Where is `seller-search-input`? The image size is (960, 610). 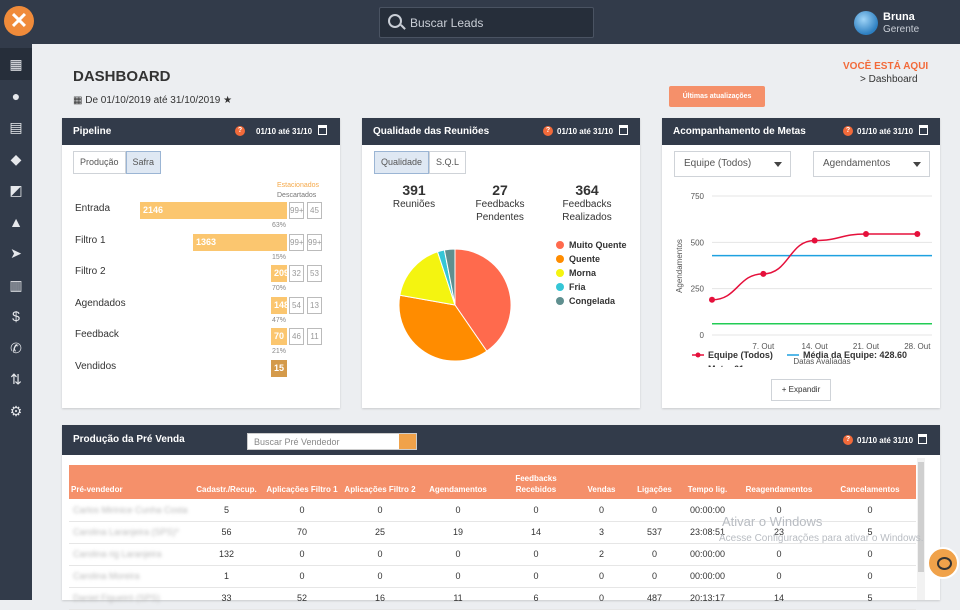
seller-search-input is located at coordinates (324, 441).